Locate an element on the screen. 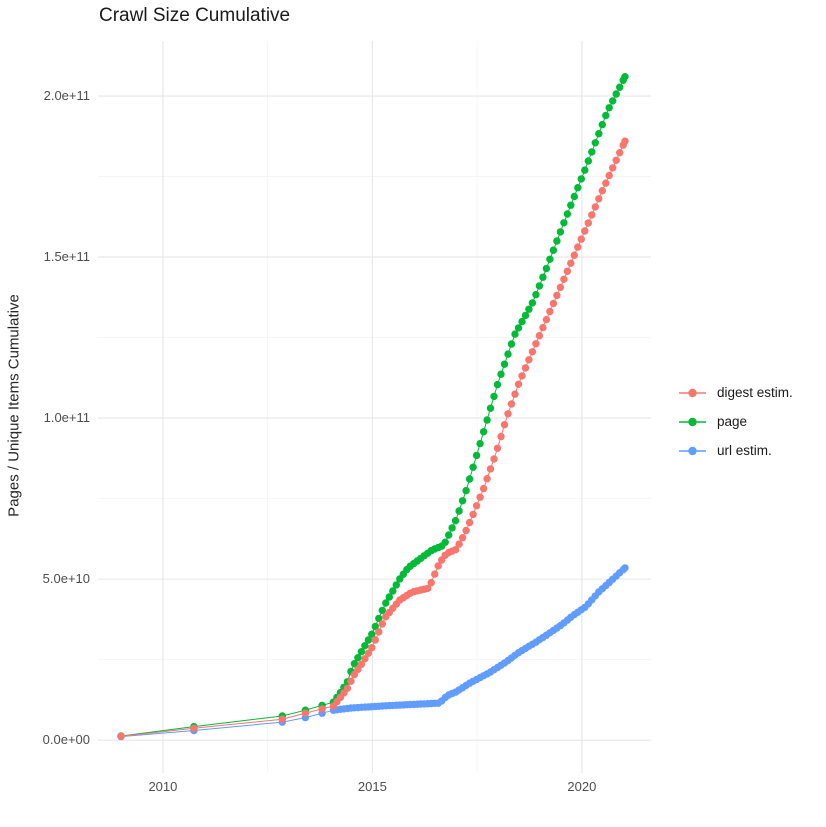 This screenshot has width=826, height=827. legend-label: digest estim. is located at coordinates (755, 392).